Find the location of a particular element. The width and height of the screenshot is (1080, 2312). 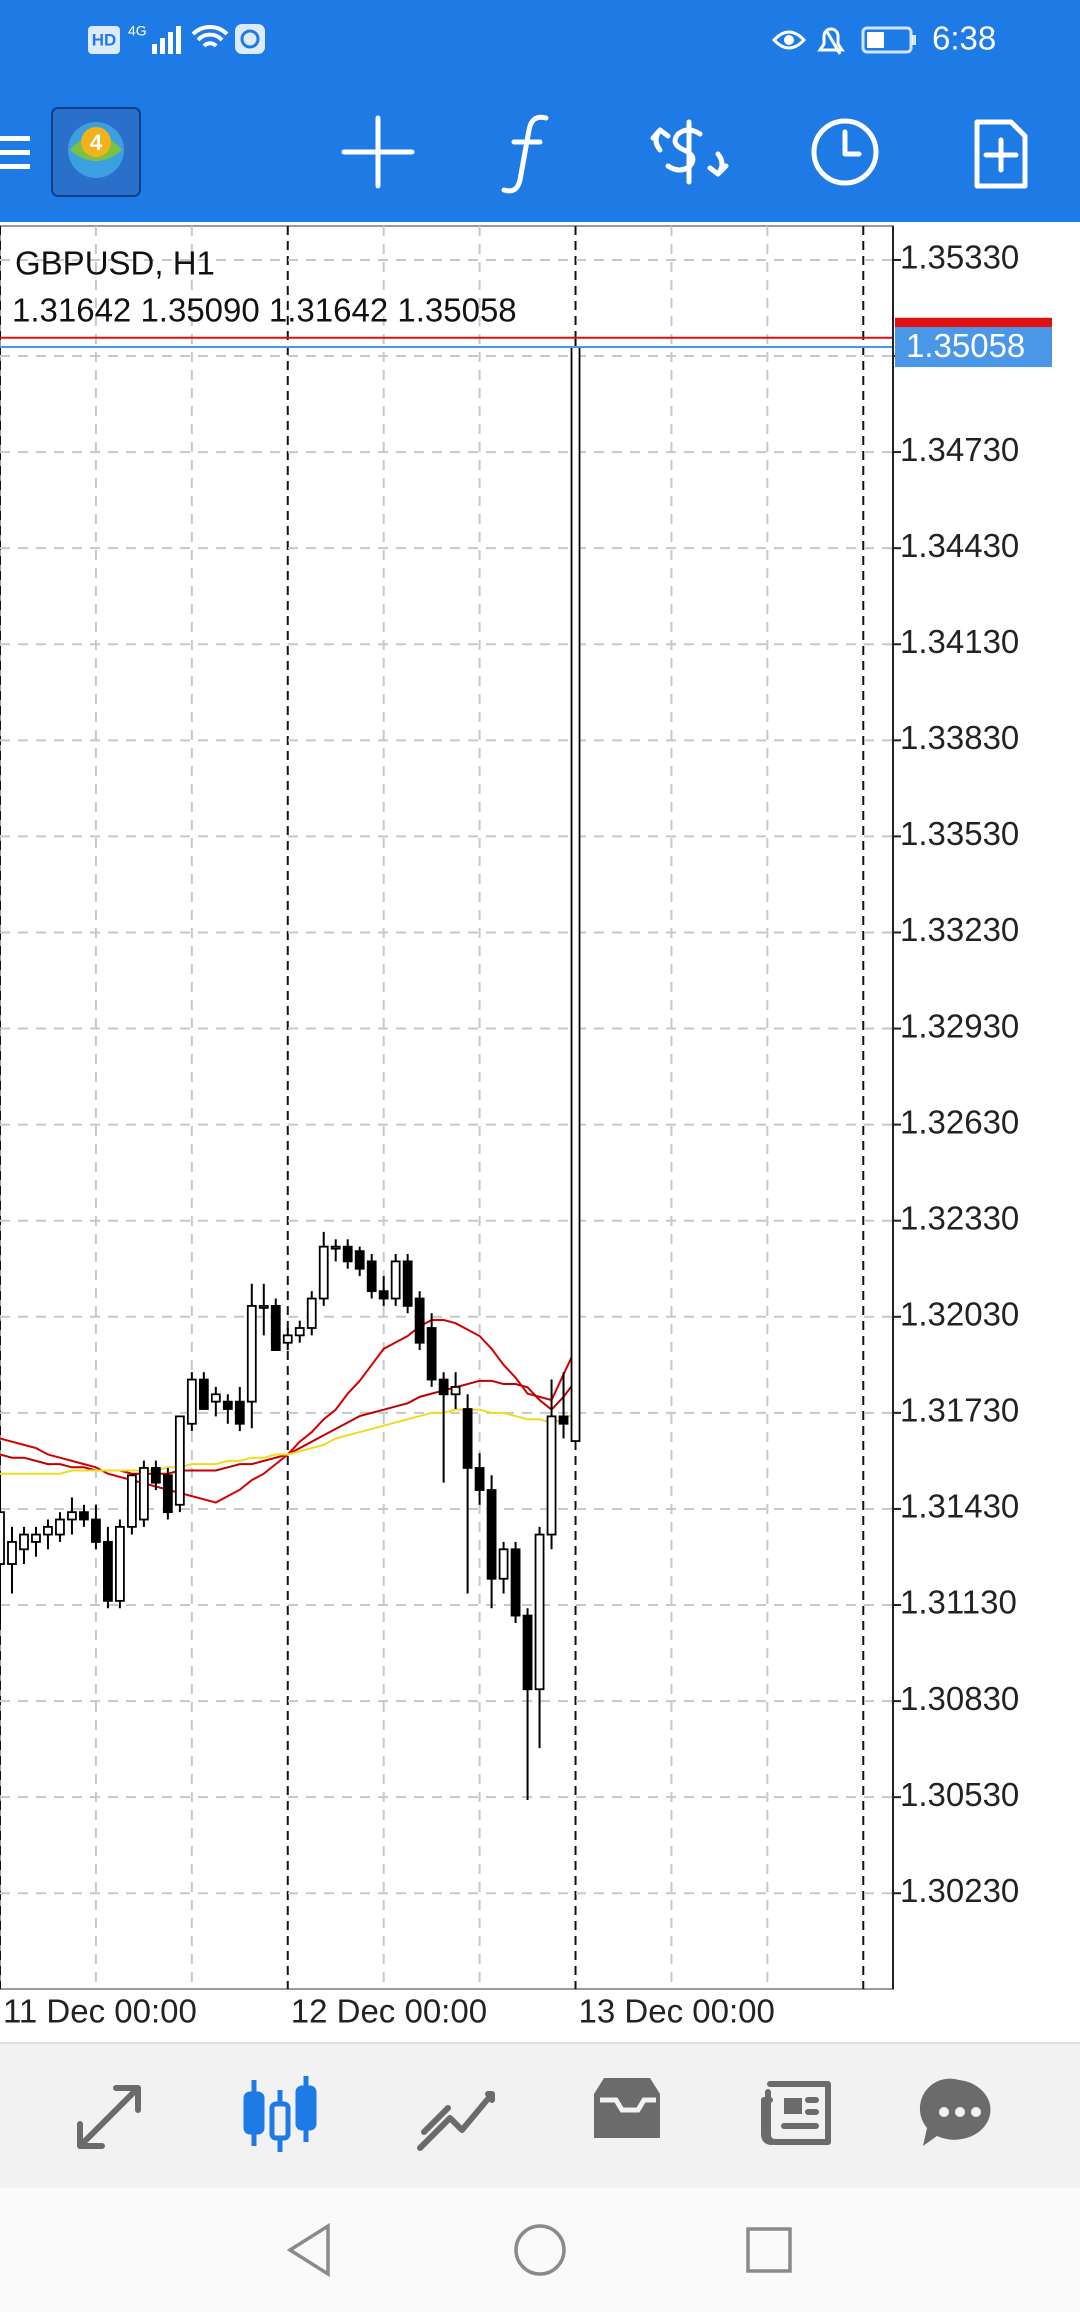

hd-badge-bg is located at coordinates (104, 40).